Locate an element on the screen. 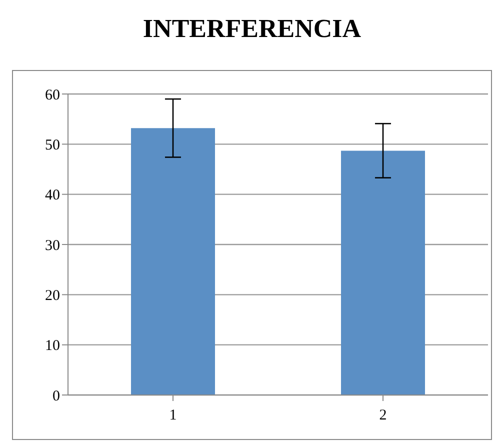 This screenshot has height=441, width=504. y-tick-label: 10 is located at coordinates (52, 346).